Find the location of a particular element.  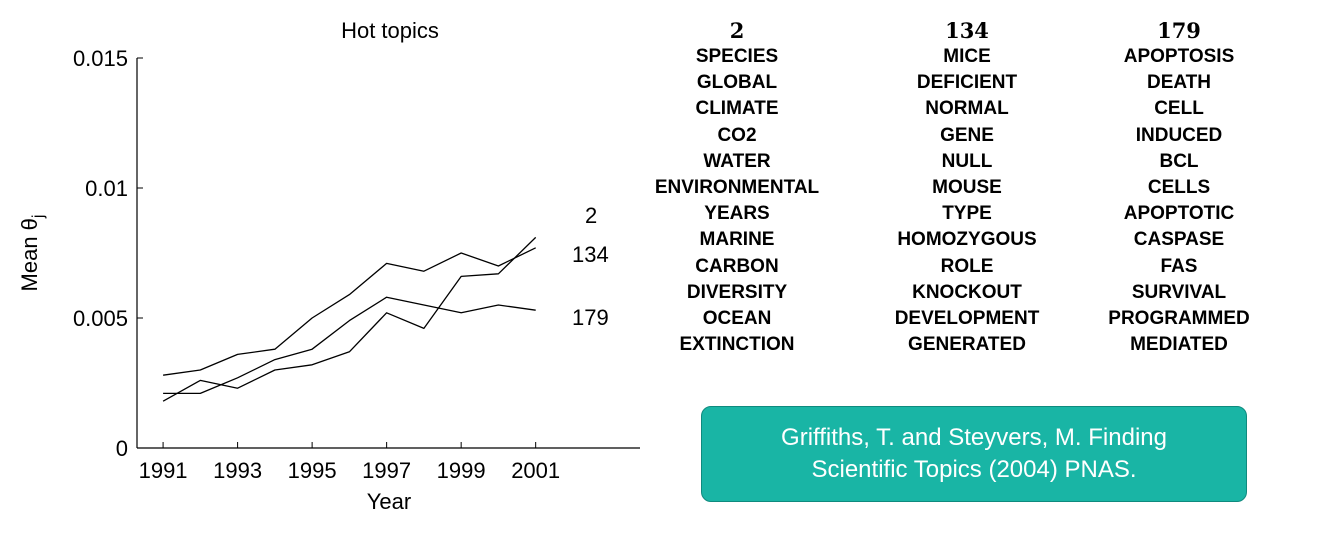

x-tick-label: 1997 is located at coordinates (386, 470).